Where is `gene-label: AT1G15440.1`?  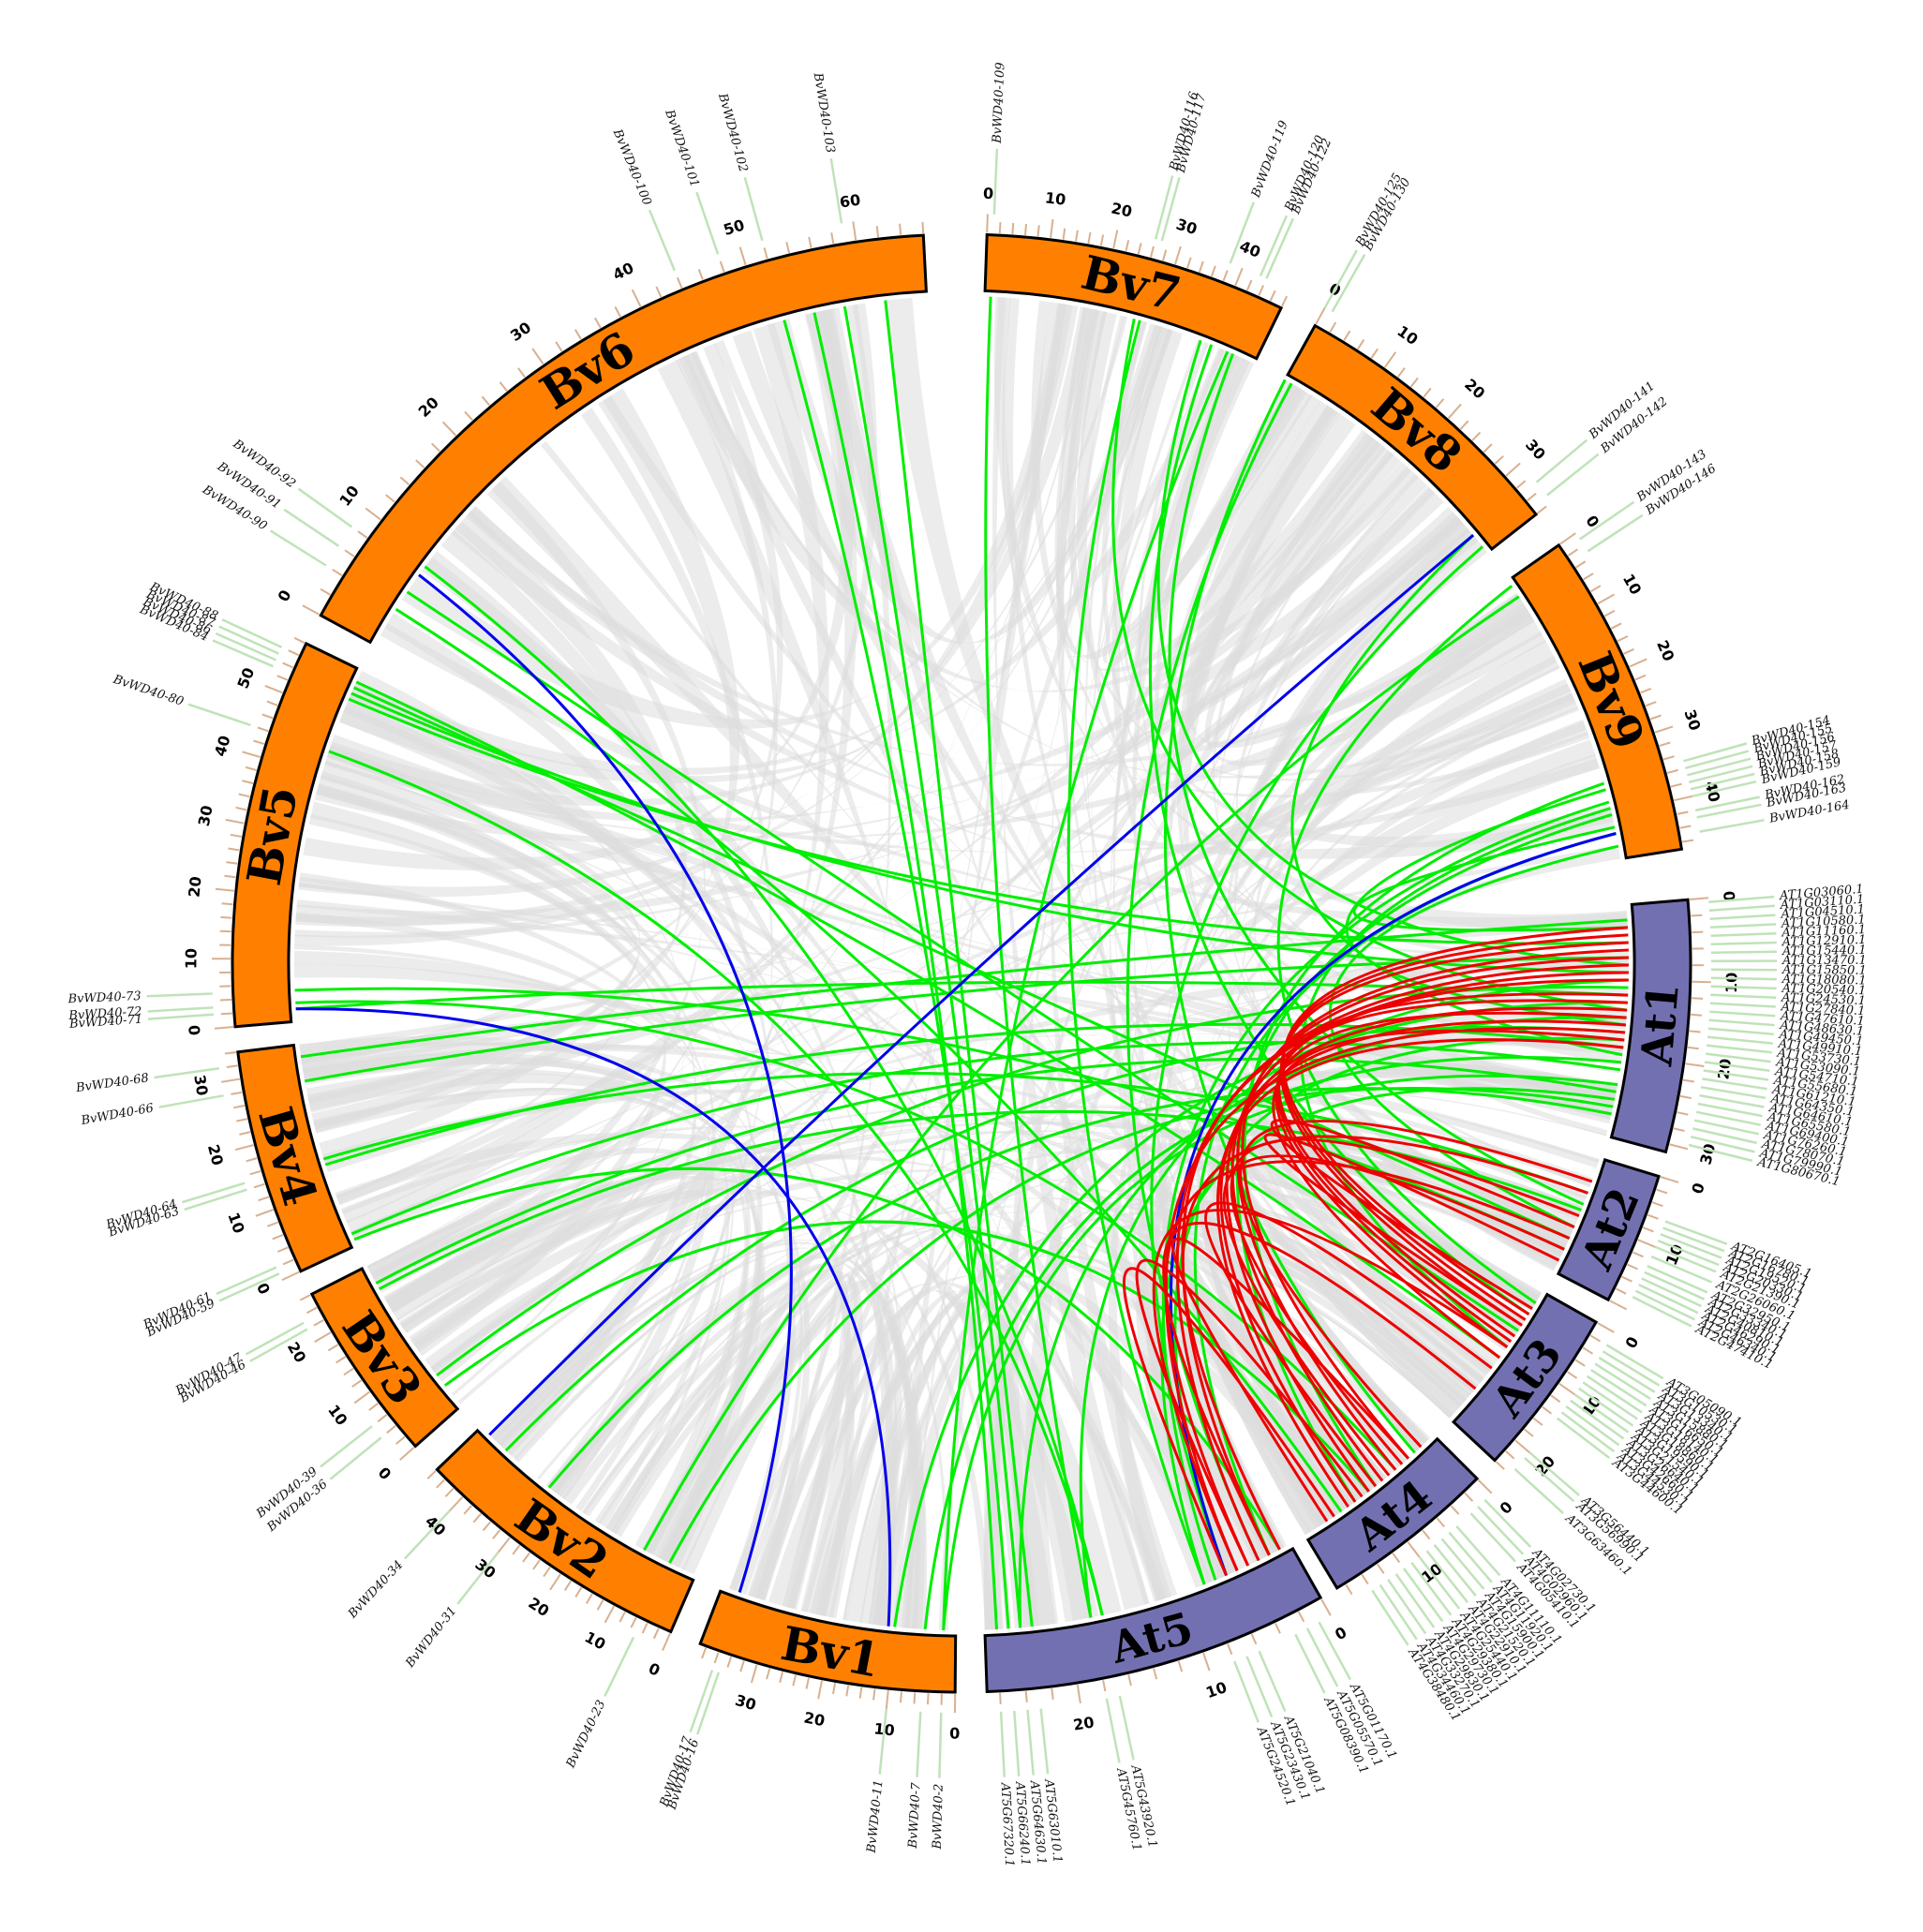 gene-label: AT1G15440.1 is located at coordinates (1824, 952).